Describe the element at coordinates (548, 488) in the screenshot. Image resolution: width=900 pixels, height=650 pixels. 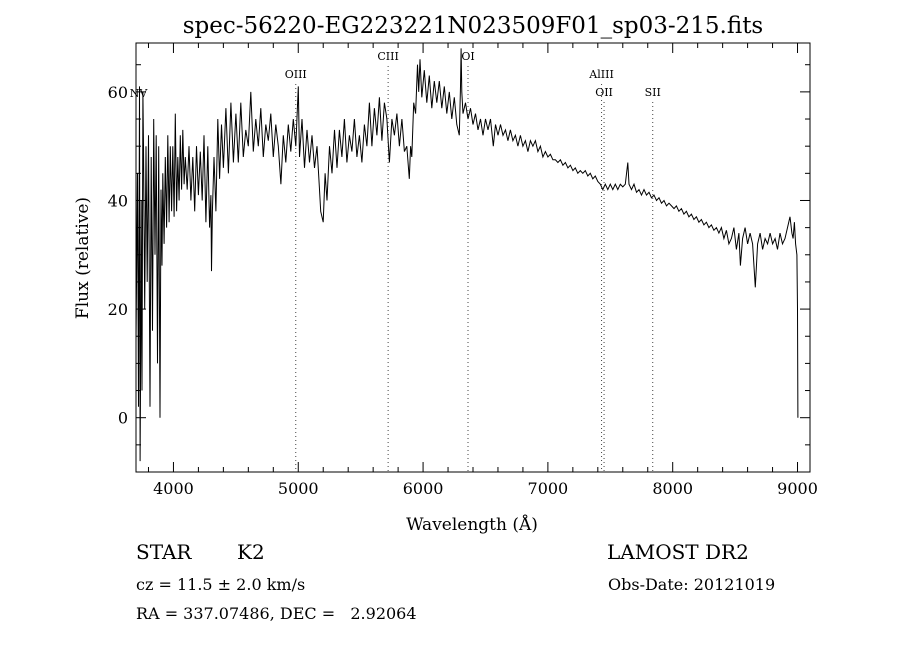
I see `x-tick-label: 7000` at that location.